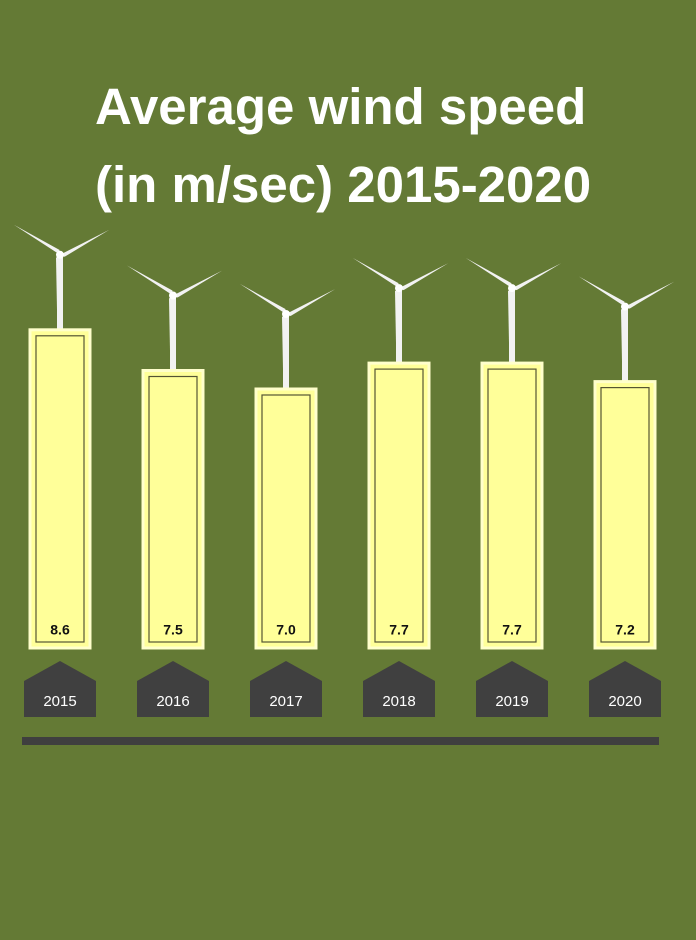  Describe the element at coordinates (398, 701) in the screenshot. I see `x-tick-label: 2018` at that location.